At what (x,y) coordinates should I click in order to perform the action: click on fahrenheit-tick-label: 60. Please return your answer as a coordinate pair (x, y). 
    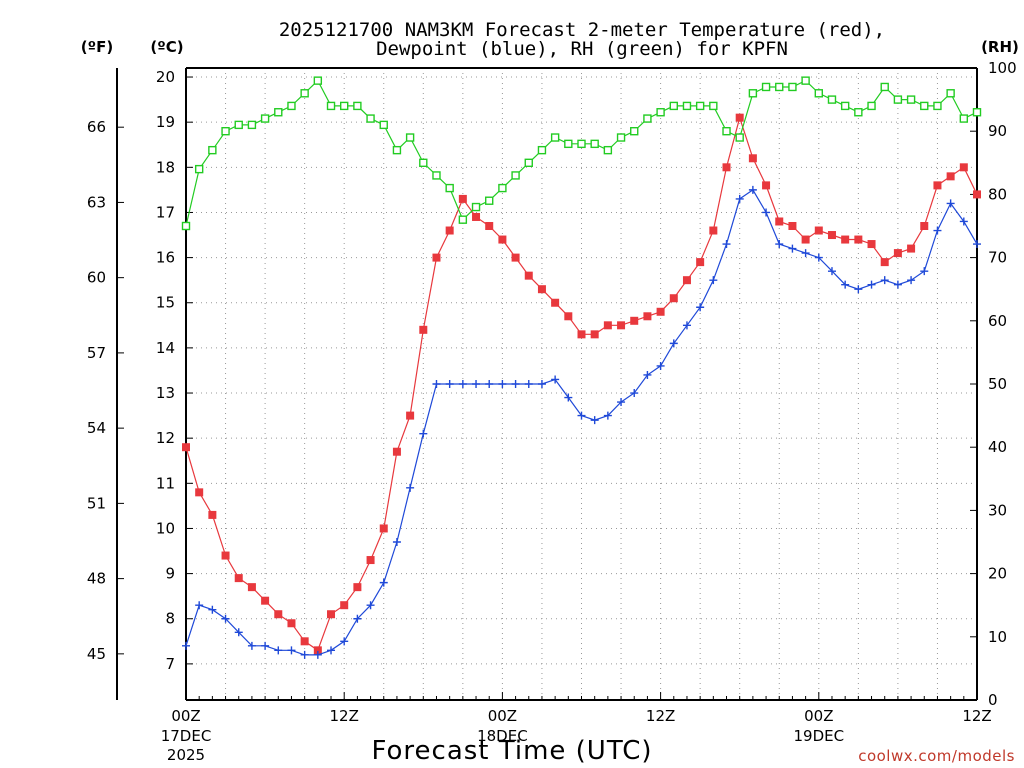
    Looking at the image, I should click on (96, 278).